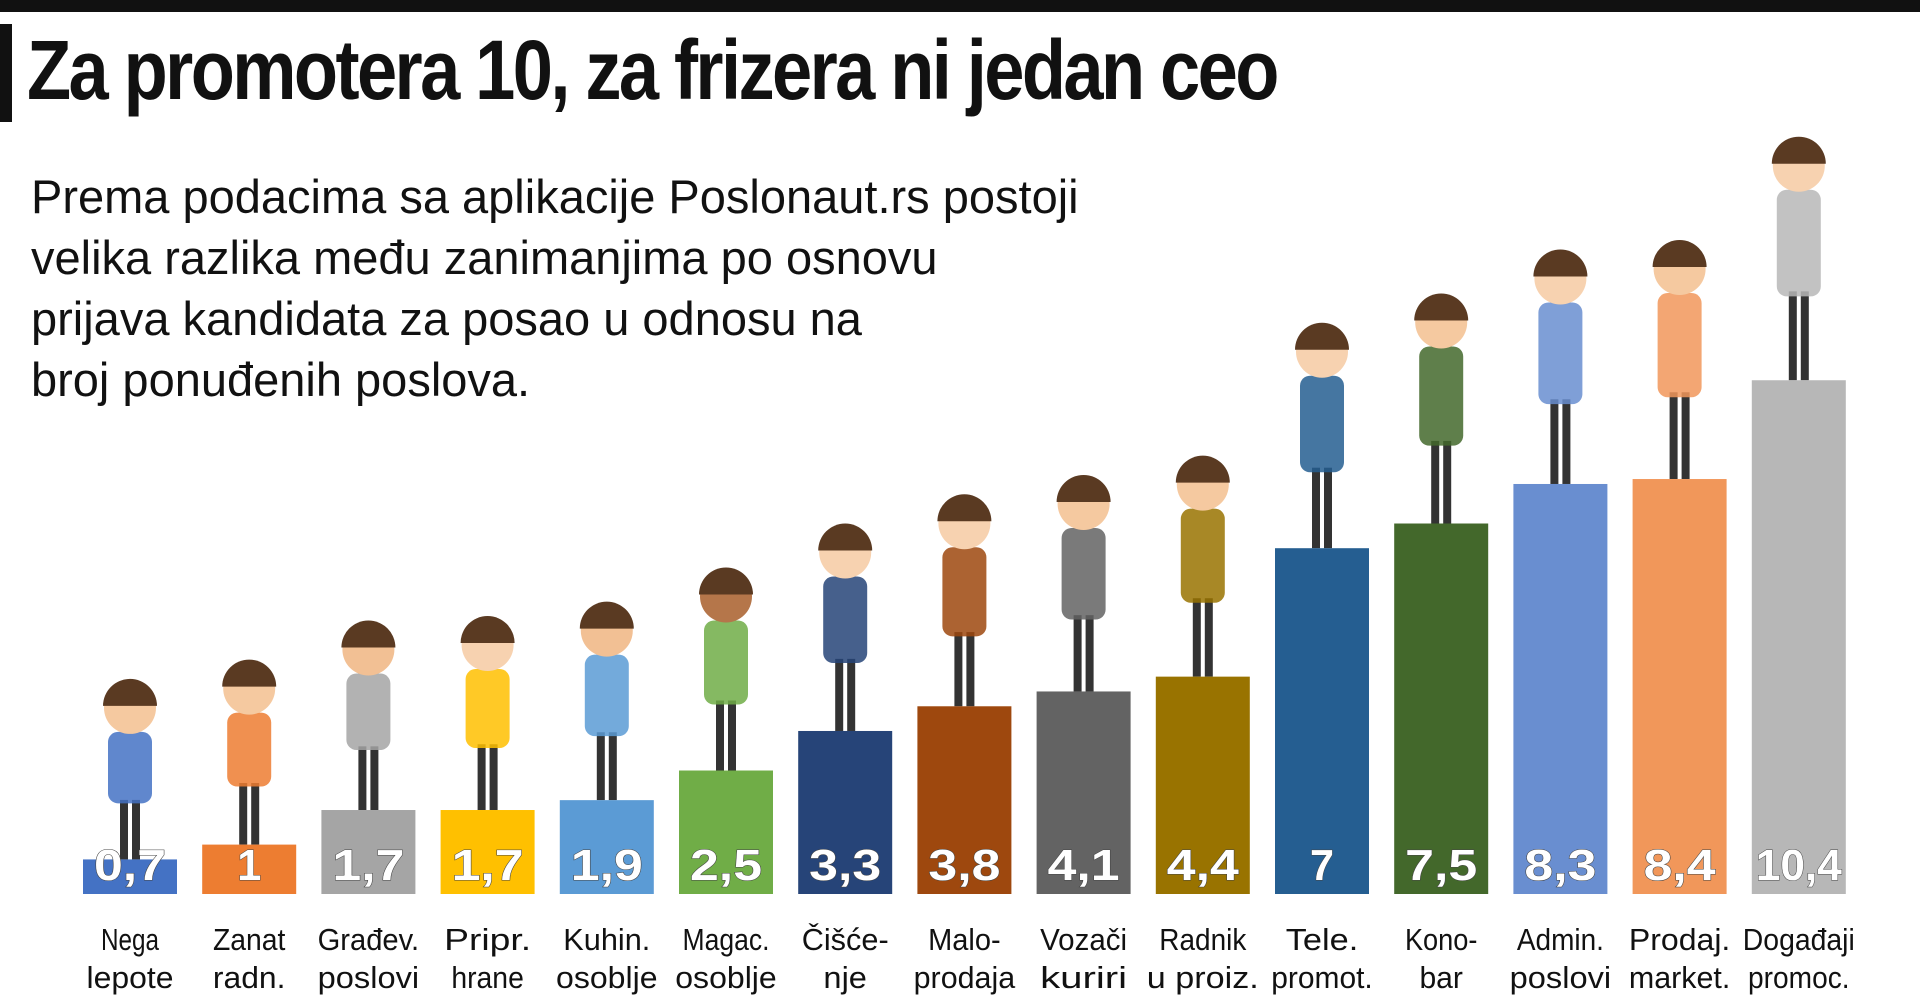 The image size is (1920, 999). I want to click on category-label: kuriri, so click(1083, 977).